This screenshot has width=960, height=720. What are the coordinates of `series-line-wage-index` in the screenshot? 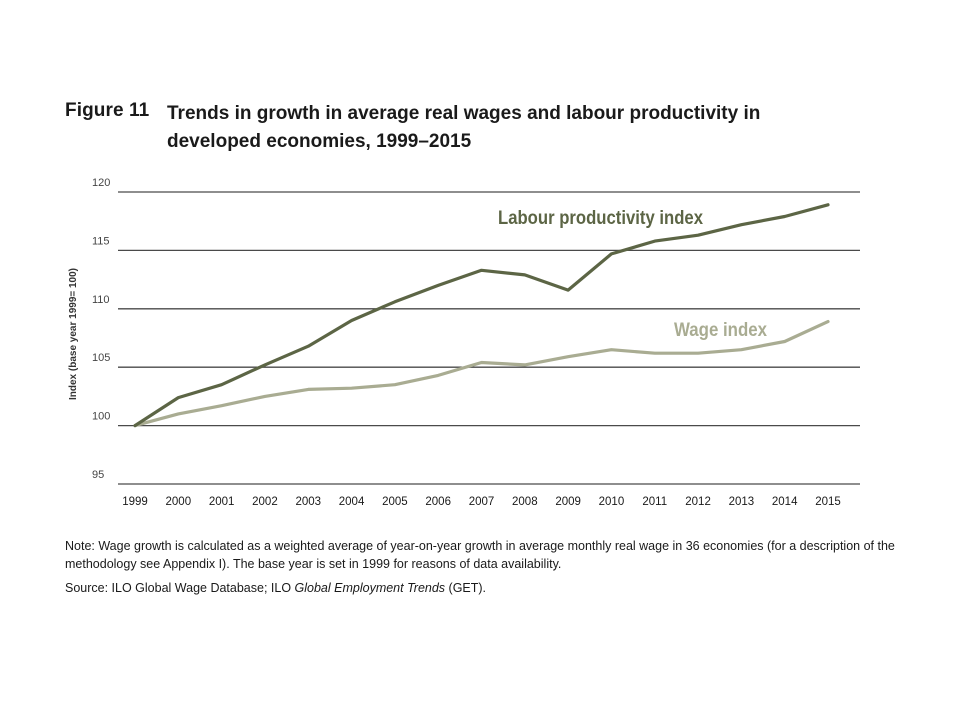 It's located at (481, 374).